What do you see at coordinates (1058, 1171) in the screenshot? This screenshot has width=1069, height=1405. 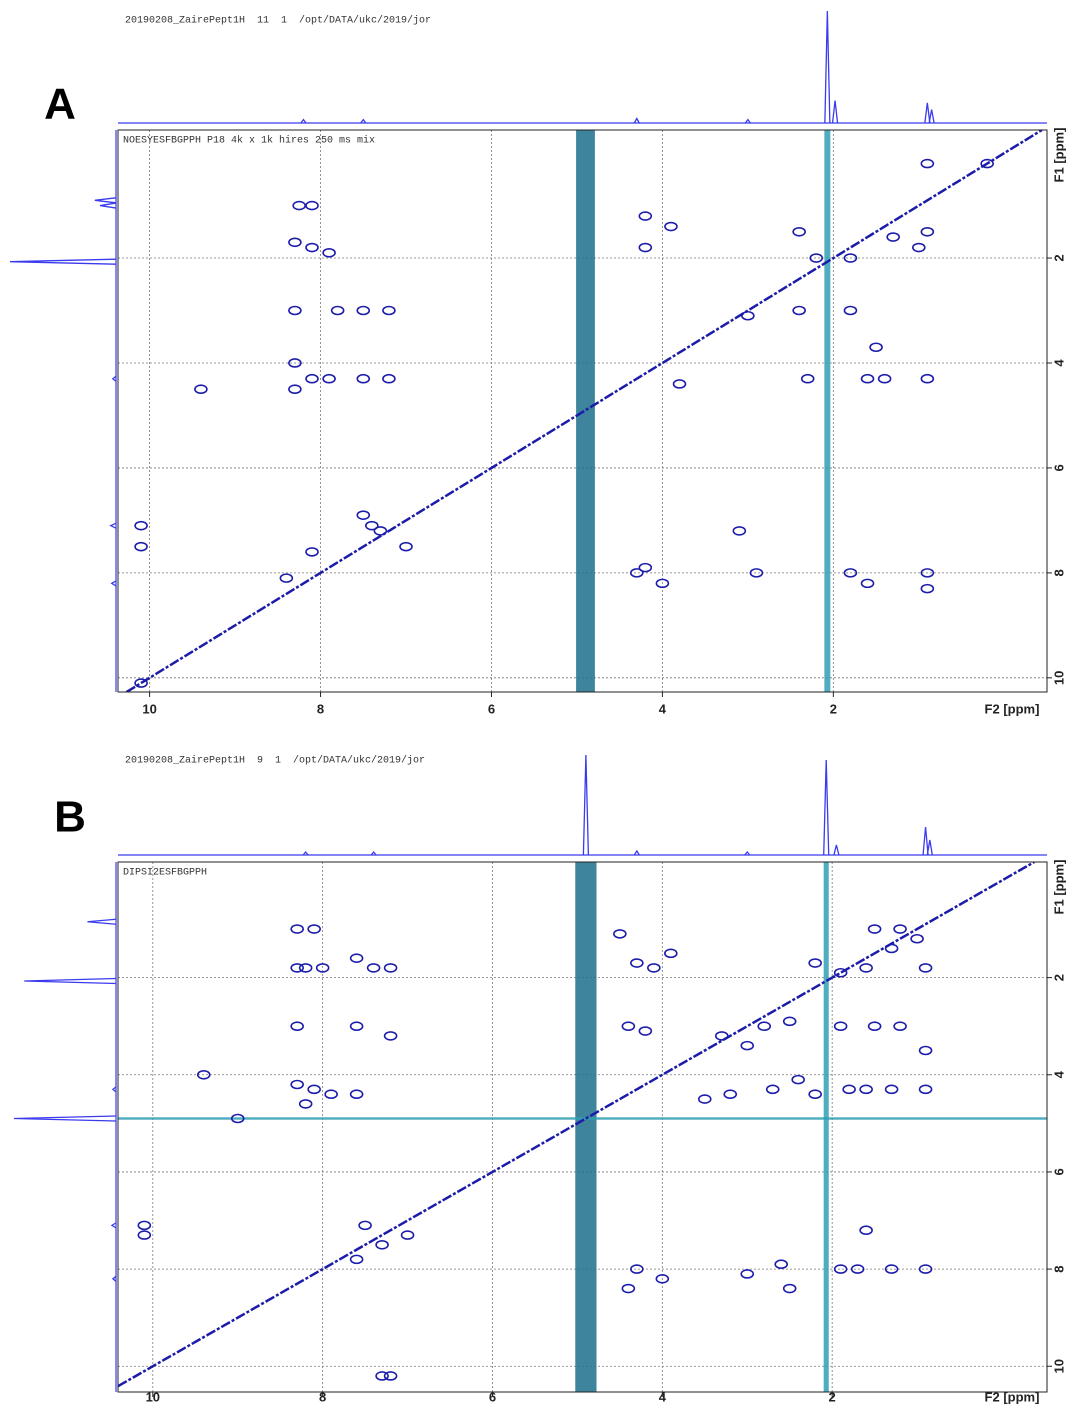 I see `y-tick-label: 6` at bounding box center [1058, 1171].